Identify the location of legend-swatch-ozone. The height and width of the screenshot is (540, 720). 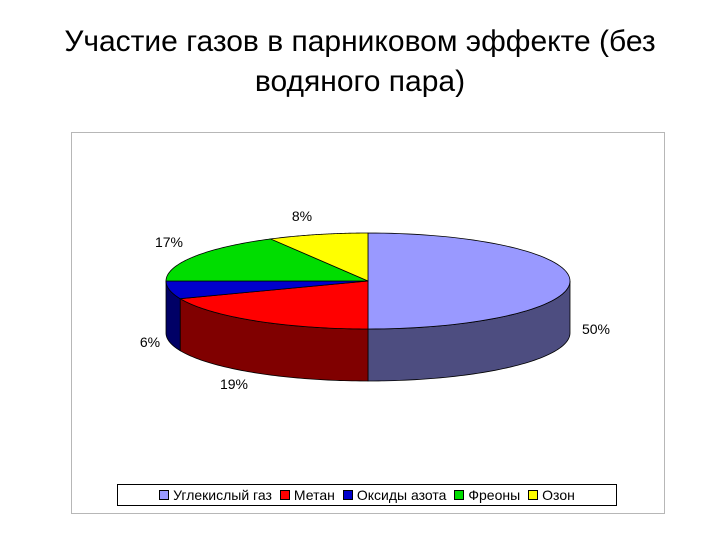
(533, 495).